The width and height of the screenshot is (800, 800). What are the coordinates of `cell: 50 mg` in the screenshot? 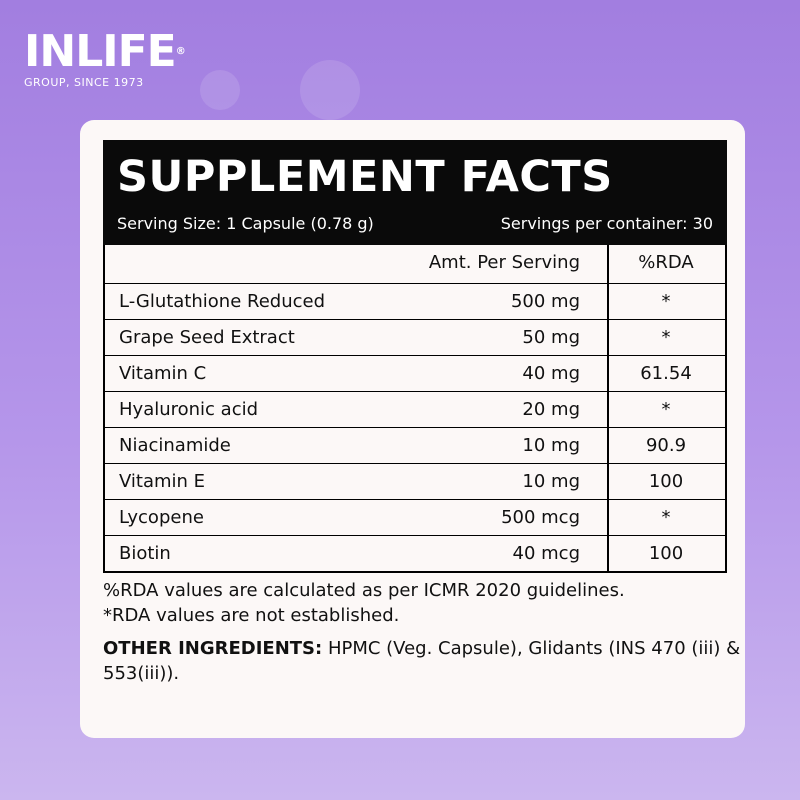 It's located at (551, 337).